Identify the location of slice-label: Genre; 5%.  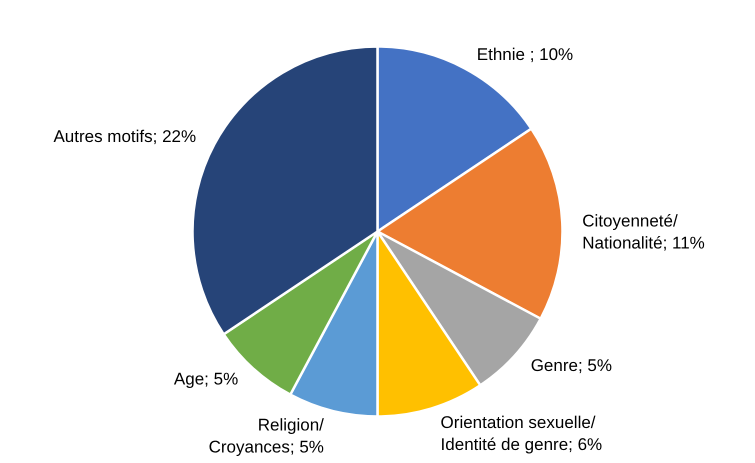
(571, 365).